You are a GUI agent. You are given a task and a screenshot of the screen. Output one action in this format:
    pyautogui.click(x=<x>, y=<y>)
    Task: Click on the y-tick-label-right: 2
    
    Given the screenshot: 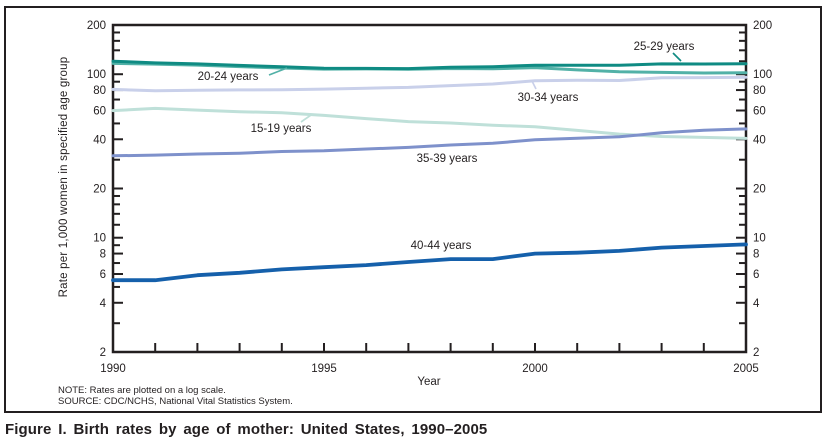 What is the action you would take?
    pyautogui.click(x=756, y=353)
    